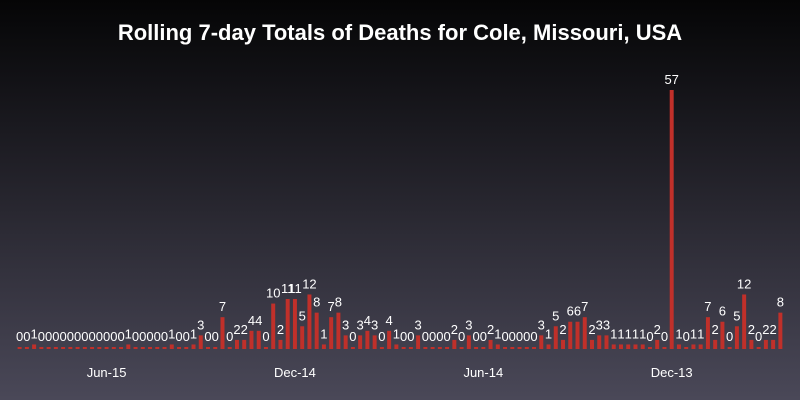 The image size is (800, 400). Describe the element at coordinates (671, 79) in the screenshot. I see `bar-value-label: 57` at that location.